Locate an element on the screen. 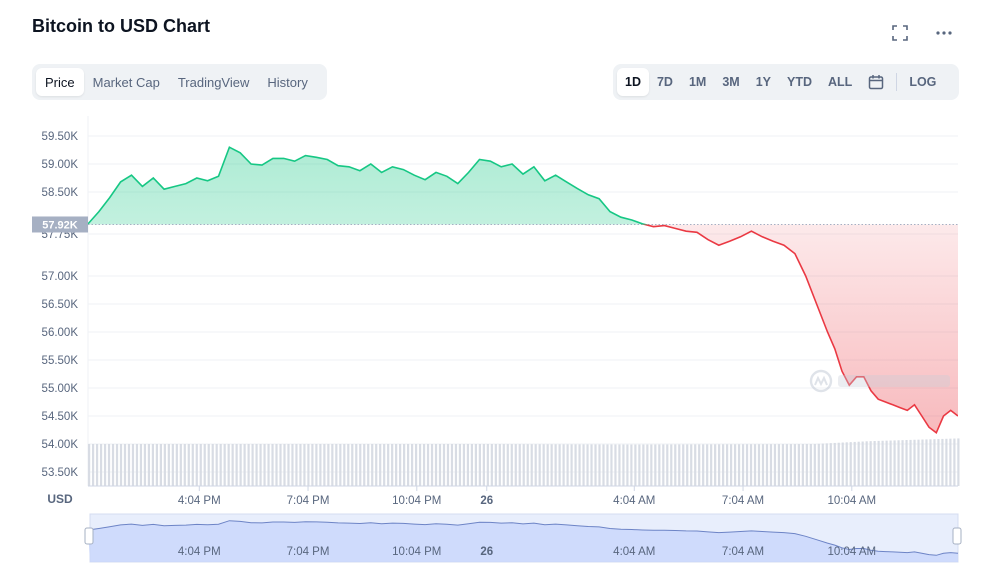 The height and width of the screenshot is (573, 983). fullscreen-icon is located at coordinates (900, 33).